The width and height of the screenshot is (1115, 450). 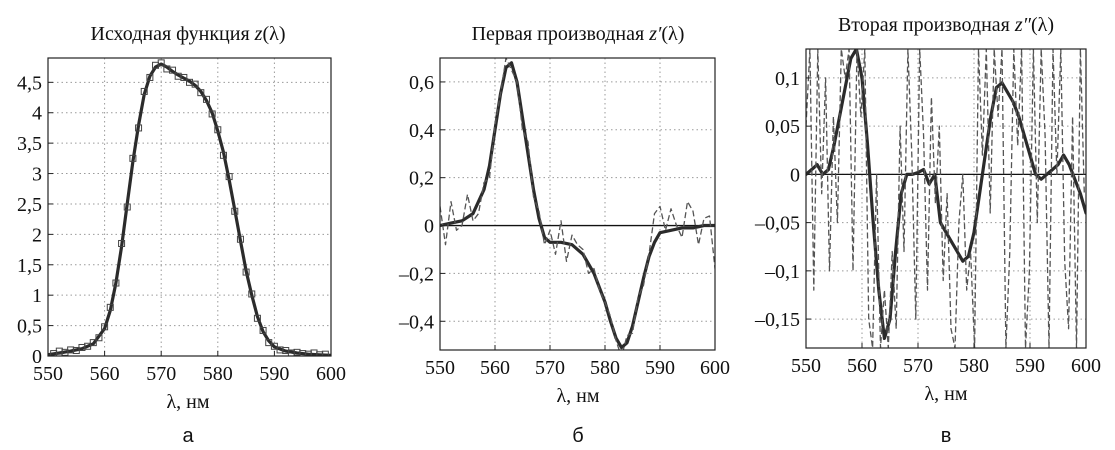 I want to click on chart-title: Вторая производная z″(λ), so click(x=946, y=25).